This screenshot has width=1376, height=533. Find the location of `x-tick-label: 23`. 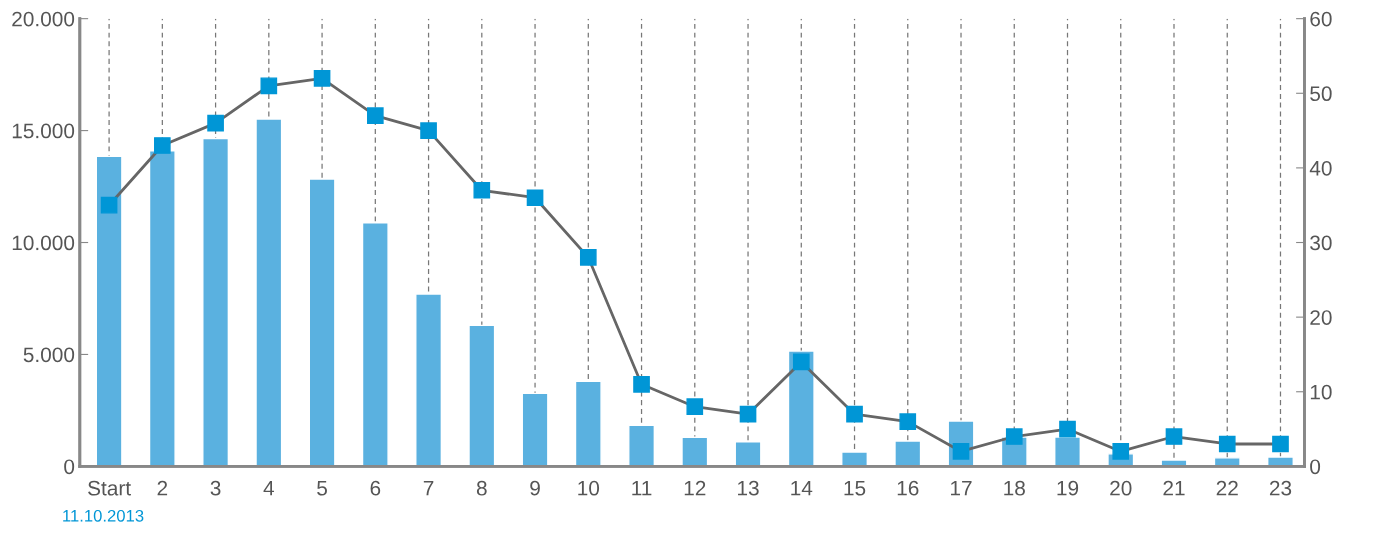

x-tick-label: 23 is located at coordinates (1280, 488).